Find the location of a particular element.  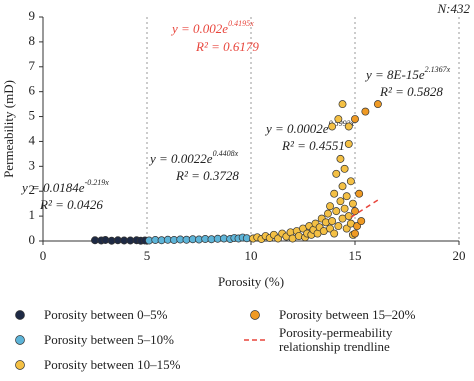

r-squared: R² = 0.4551 is located at coordinates (313, 145).